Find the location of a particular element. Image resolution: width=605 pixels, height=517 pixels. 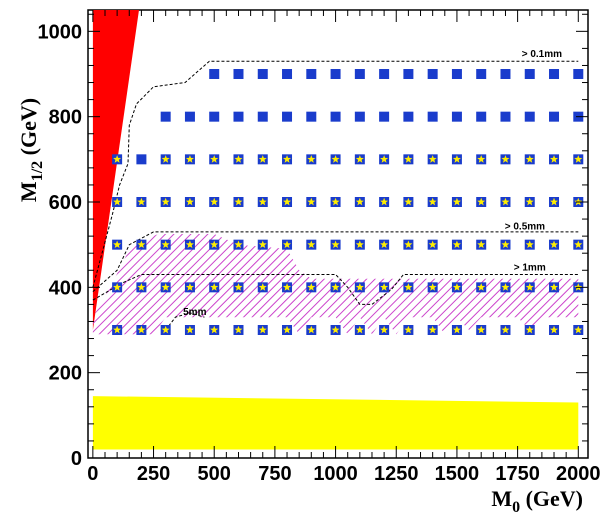

x-tick-label: 1250 is located at coordinates (396, 474).